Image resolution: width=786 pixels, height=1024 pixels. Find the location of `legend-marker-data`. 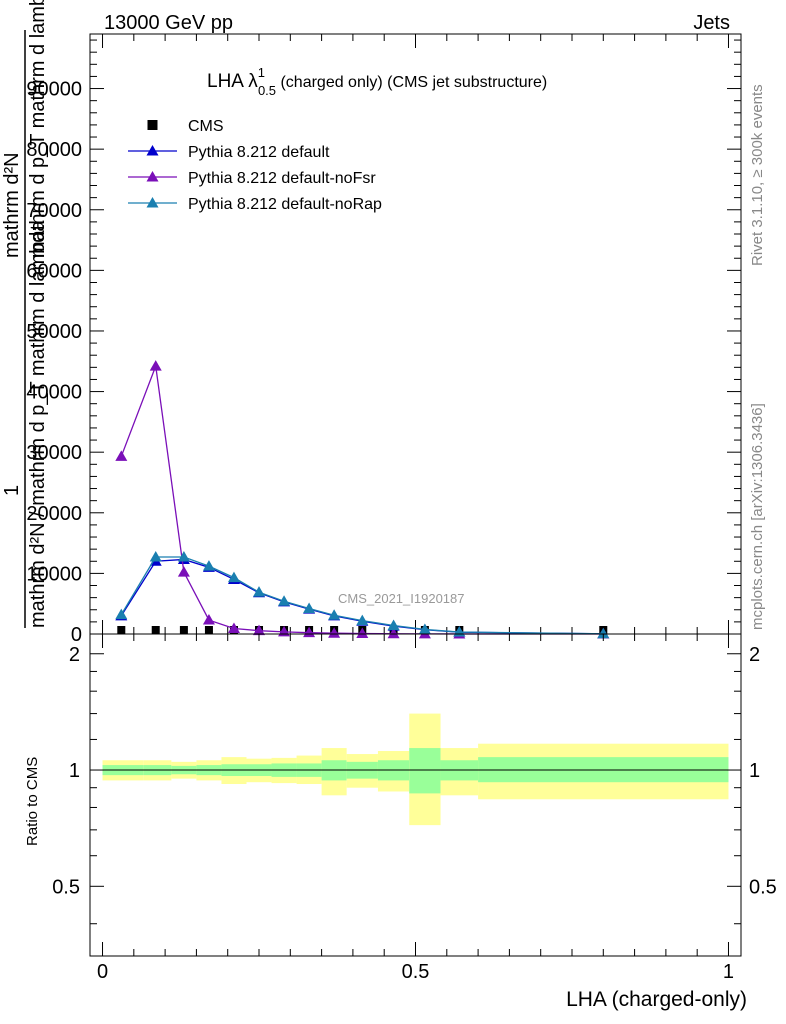

legend-marker-data is located at coordinates (152, 125).